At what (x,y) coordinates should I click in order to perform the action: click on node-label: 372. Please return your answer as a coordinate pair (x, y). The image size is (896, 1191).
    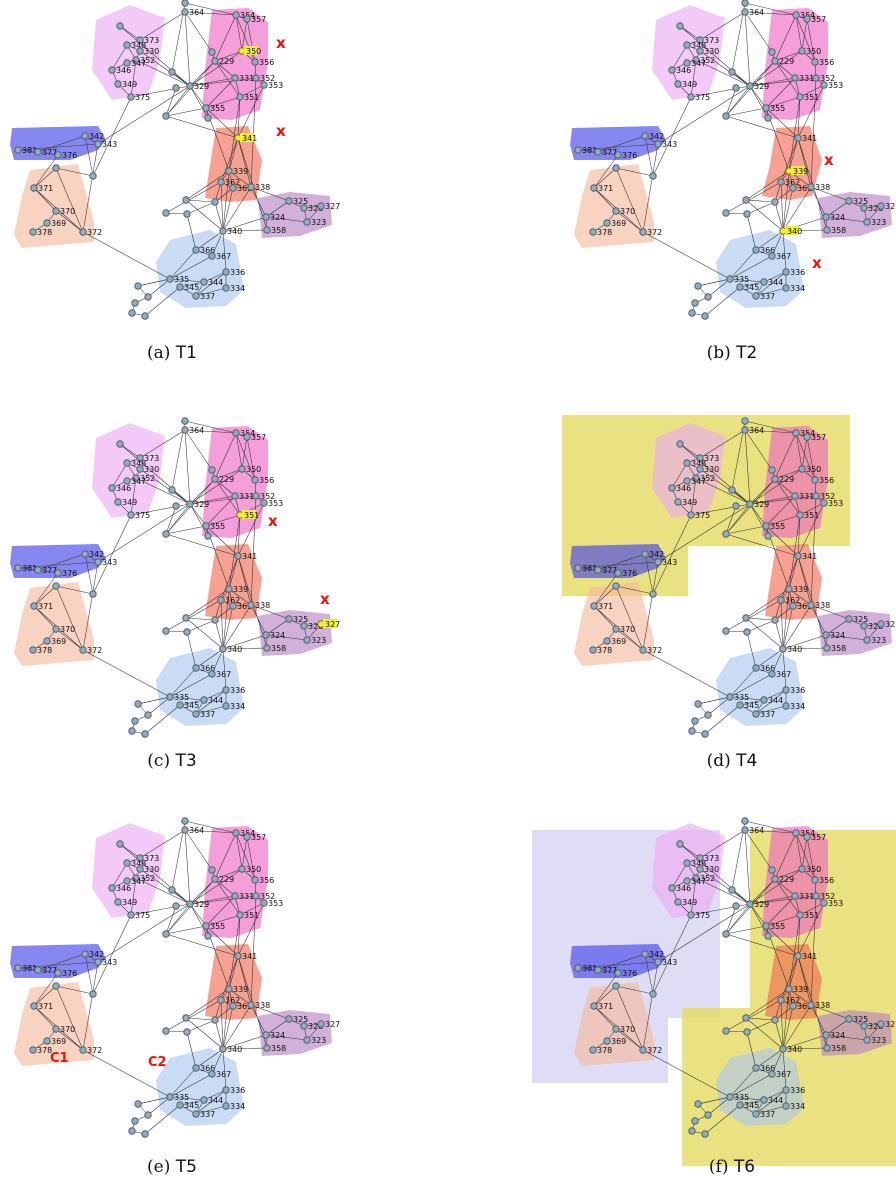
    Looking at the image, I should click on (654, 232).